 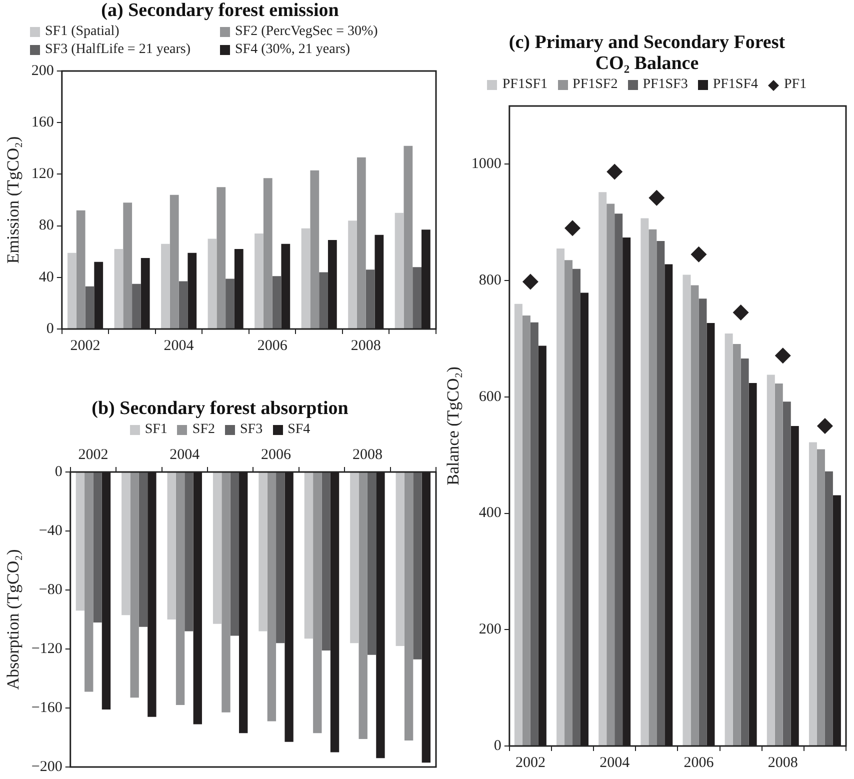 What do you see at coordinates (13, 619) in the screenshot?
I see `y-axis-title: Absorption (TgCO₂)` at bounding box center [13, 619].